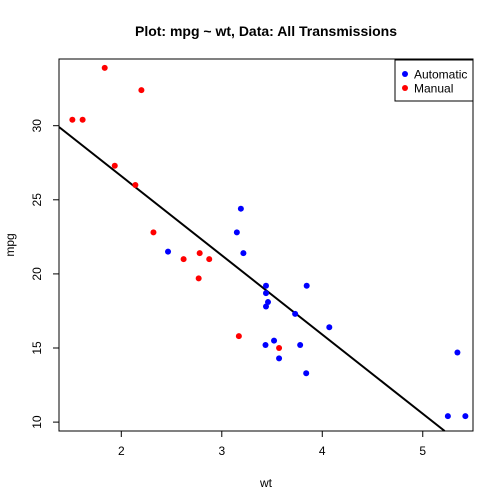 Image resolution: width=504 pixels, height=504 pixels. Describe the element at coordinates (37, 348) in the screenshot. I see `y-tick-label: 15` at that location.